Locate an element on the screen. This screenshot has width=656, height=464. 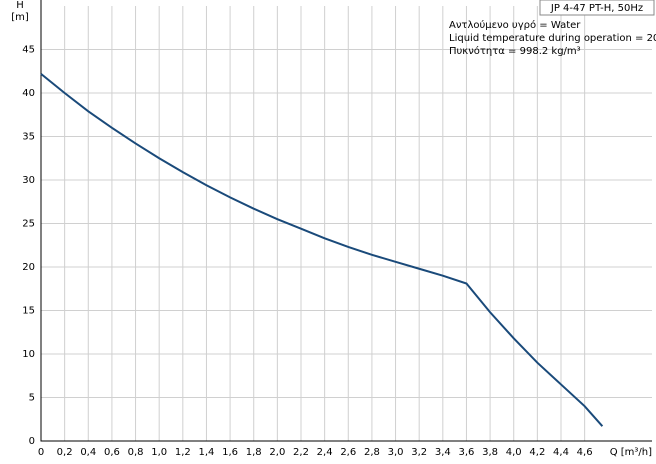
x-tick-label: 1,8 is located at coordinates (254, 452).